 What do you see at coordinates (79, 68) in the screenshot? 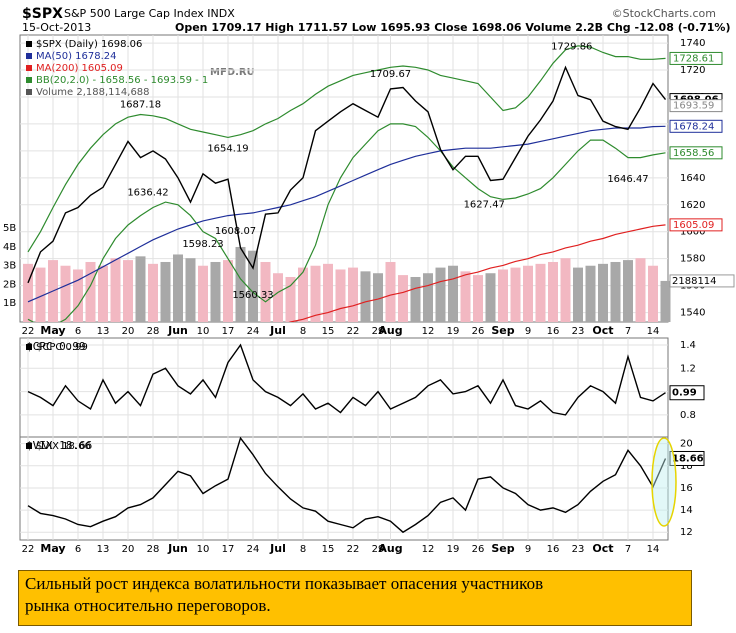
I see `legend-entry: MA(200) 1605.09` at bounding box center [79, 68].